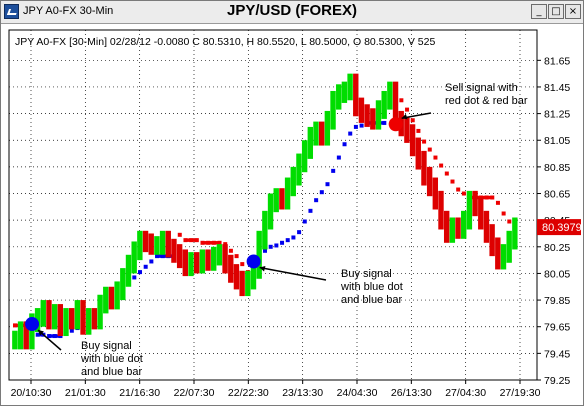  What do you see at coordinates (68, 11) in the screenshot?
I see `window-title: JPY A0-FX 30-Min` at bounding box center [68, 11].